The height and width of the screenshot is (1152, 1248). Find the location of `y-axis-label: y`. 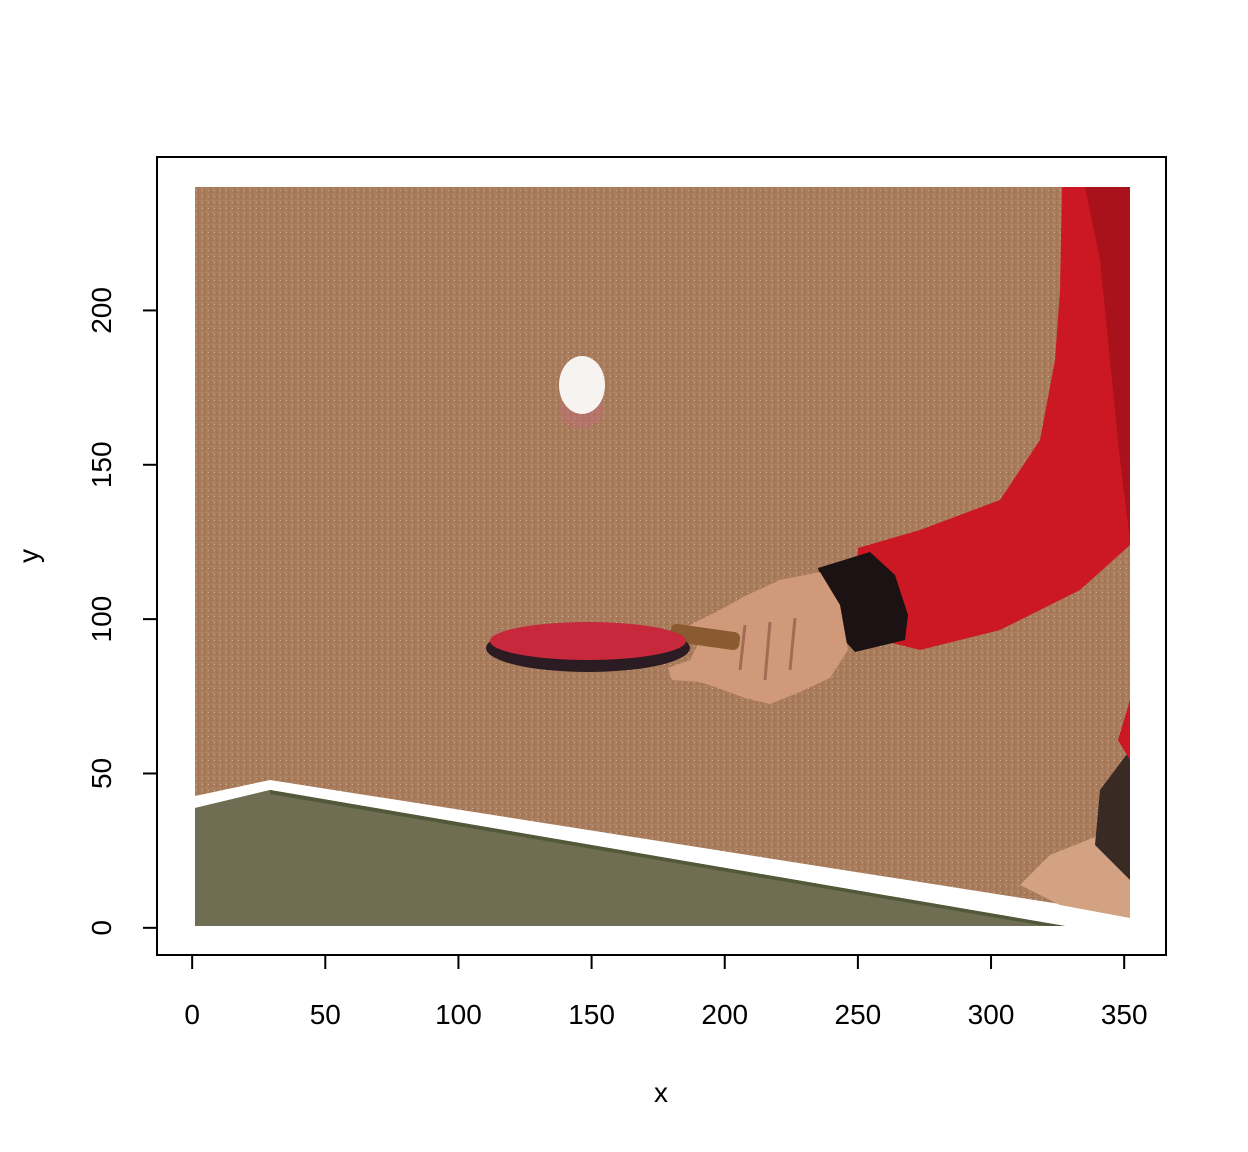

y-axis-label: y is located at coordinates (28, 556).